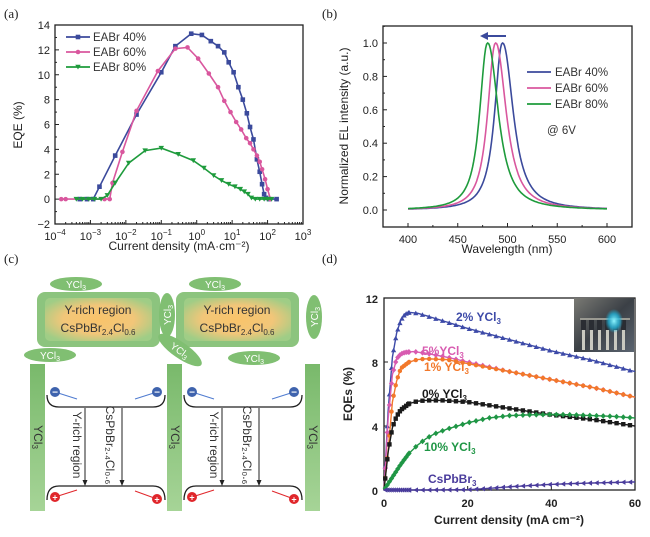 This screenshot has height=537, width=650. Describe the element at coordinates (44, 51) in the screenshot. I see `chart-a-ytick-label: 12` at that location.